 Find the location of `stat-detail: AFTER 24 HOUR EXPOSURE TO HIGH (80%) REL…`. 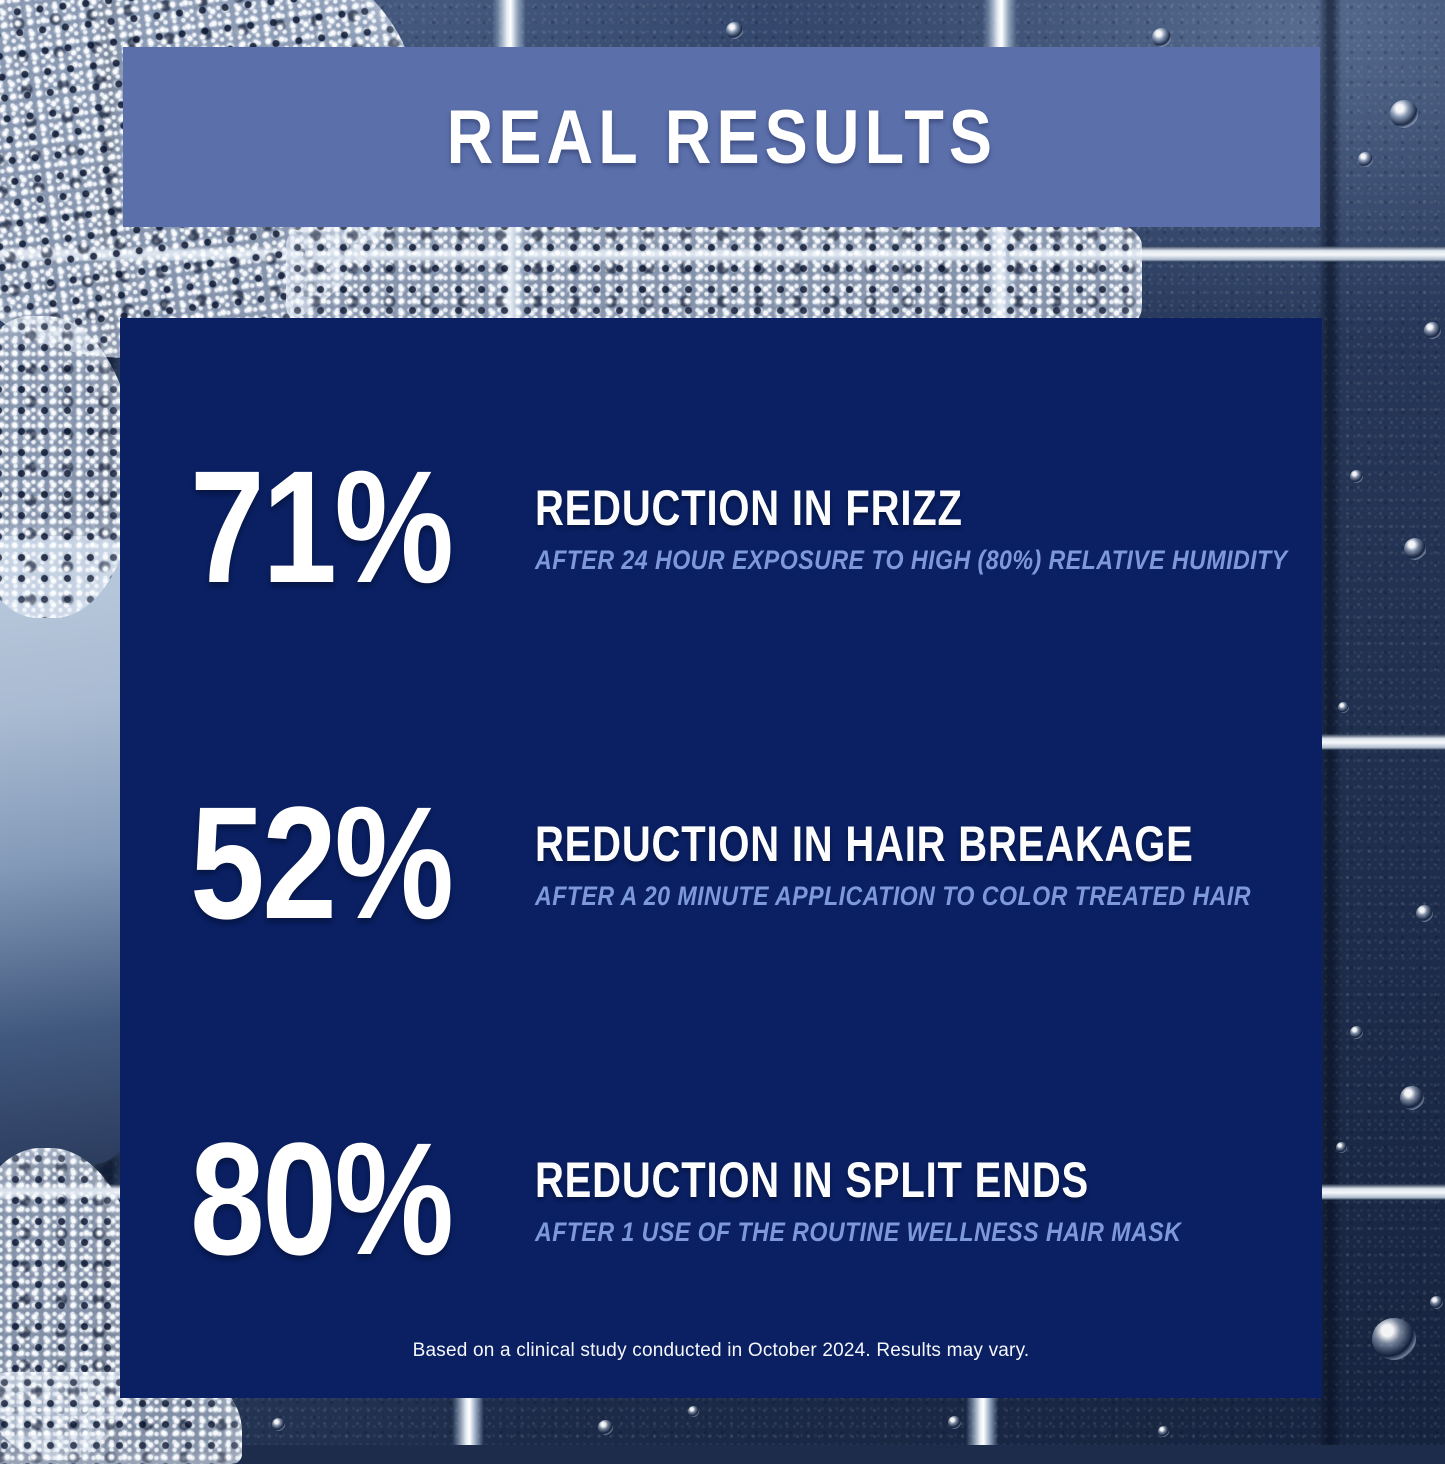

stat-detail: AFTER 24 HOUR EXPOSURE TO HIGH (80%) REL… is located at coordinates (911, 560).